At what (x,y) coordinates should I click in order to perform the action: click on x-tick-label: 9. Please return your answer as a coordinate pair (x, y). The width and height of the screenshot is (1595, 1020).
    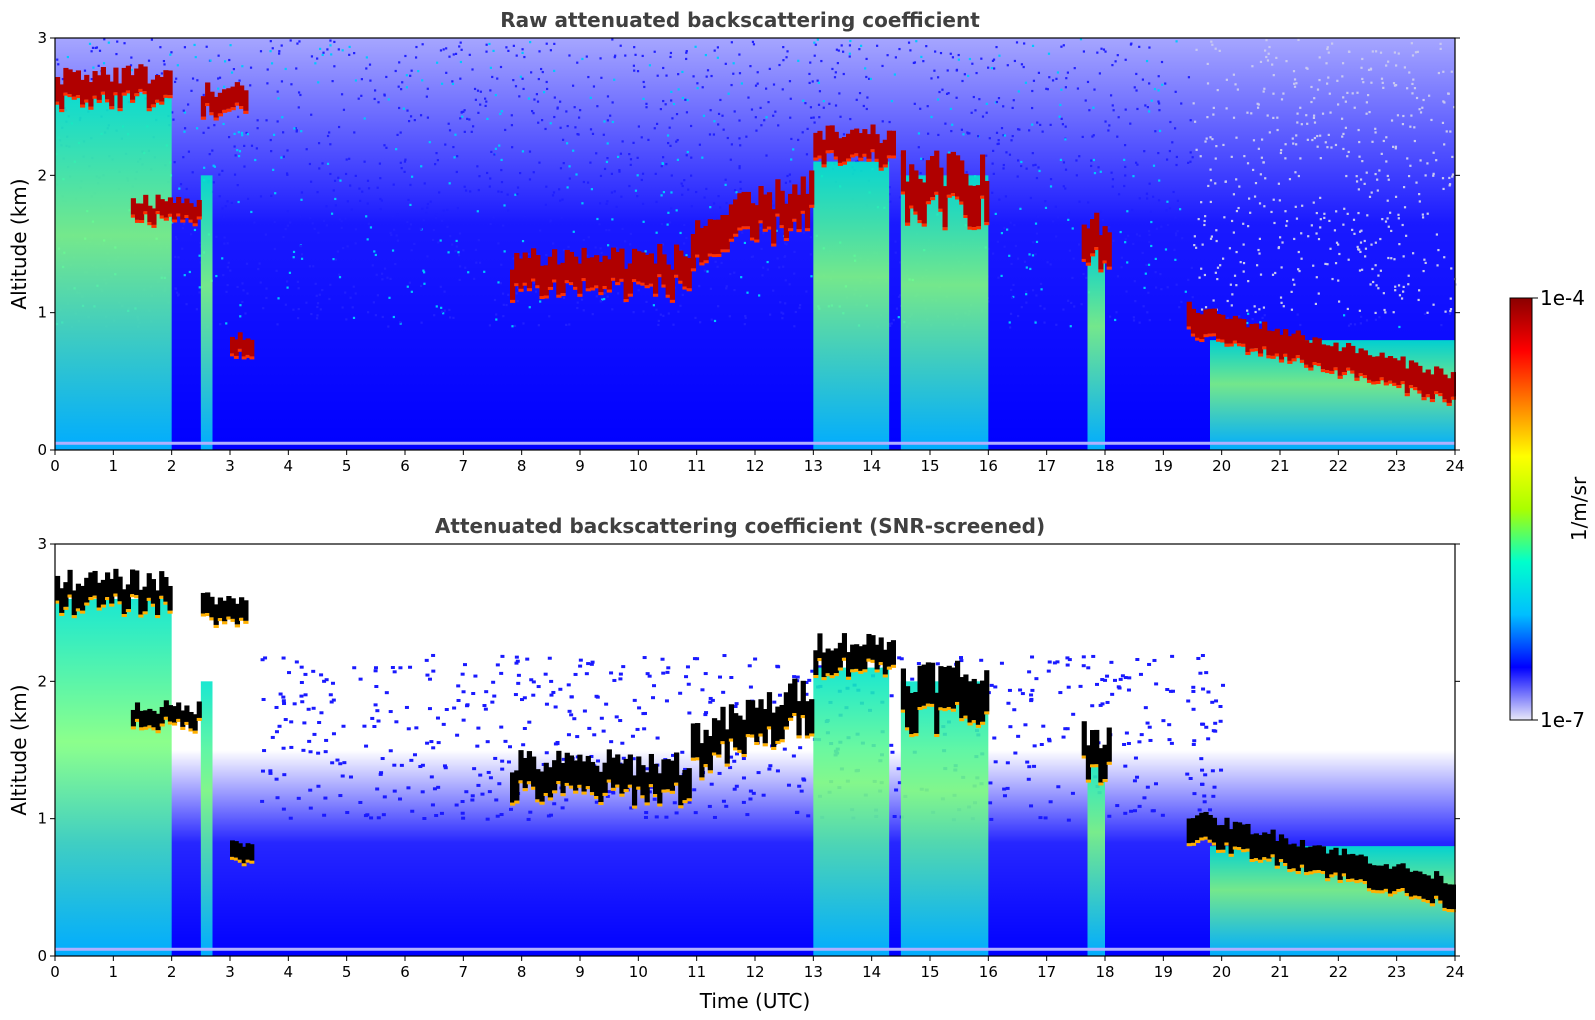
    Looking at the image, I should click on (580, 972).